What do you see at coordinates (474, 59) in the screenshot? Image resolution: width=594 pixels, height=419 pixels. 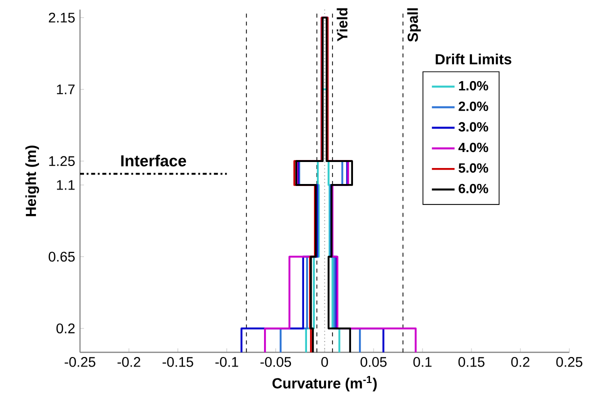 I see `legend-title: Drift Limits` at bounding box center [474, 59].